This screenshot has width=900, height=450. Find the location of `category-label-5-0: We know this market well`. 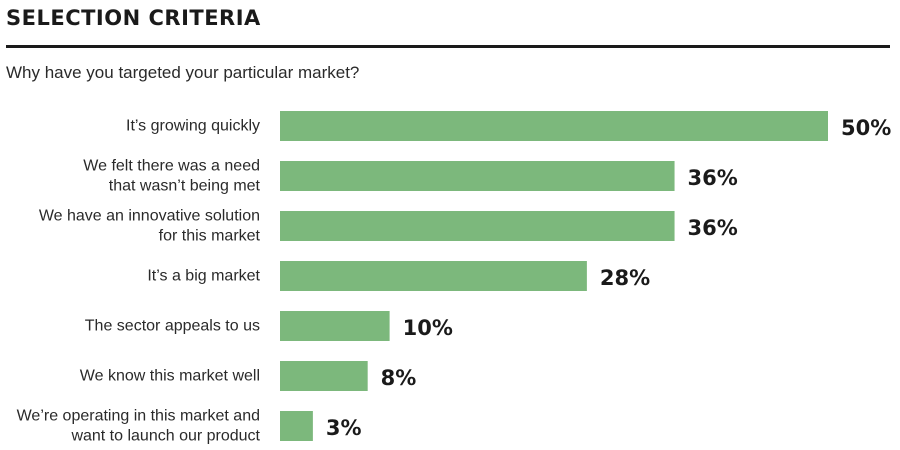

category-label-5-0: We know this market well is located at coordinates (170, 376).